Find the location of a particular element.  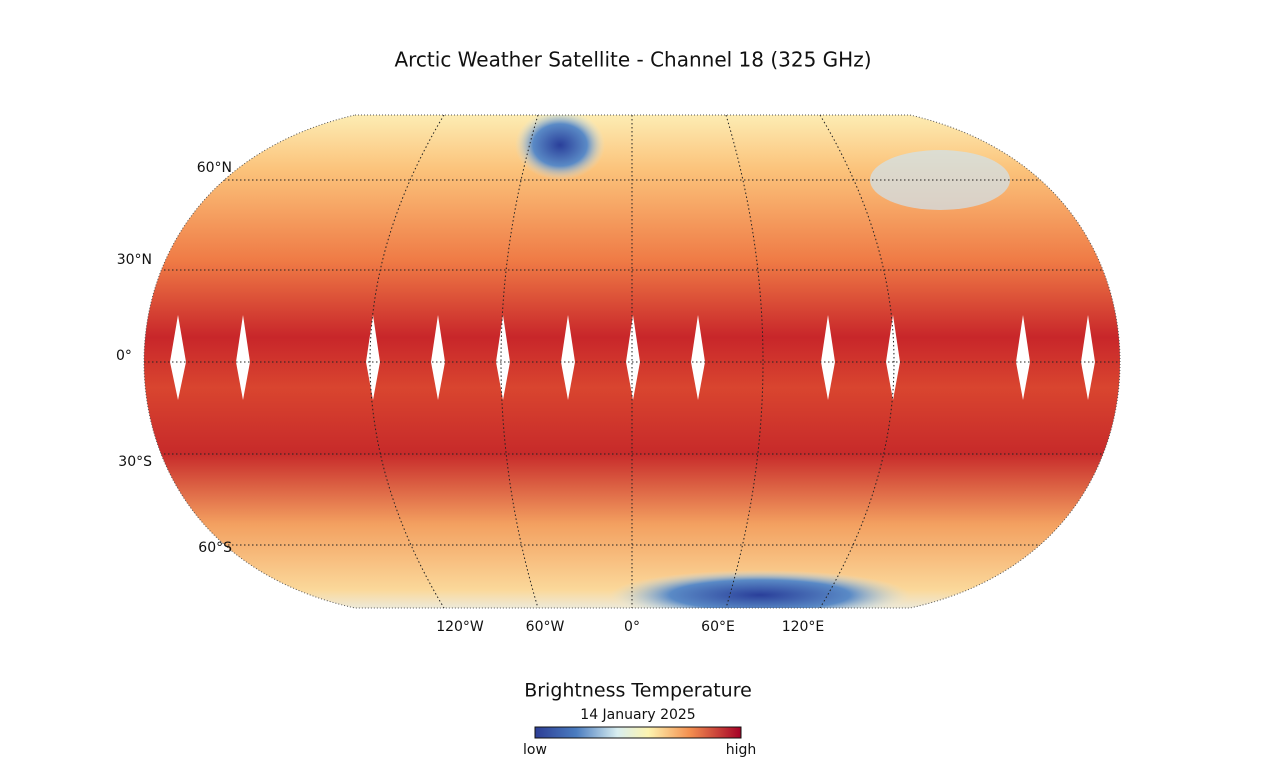

antarctica-cold is located at coordinates (760, 589).